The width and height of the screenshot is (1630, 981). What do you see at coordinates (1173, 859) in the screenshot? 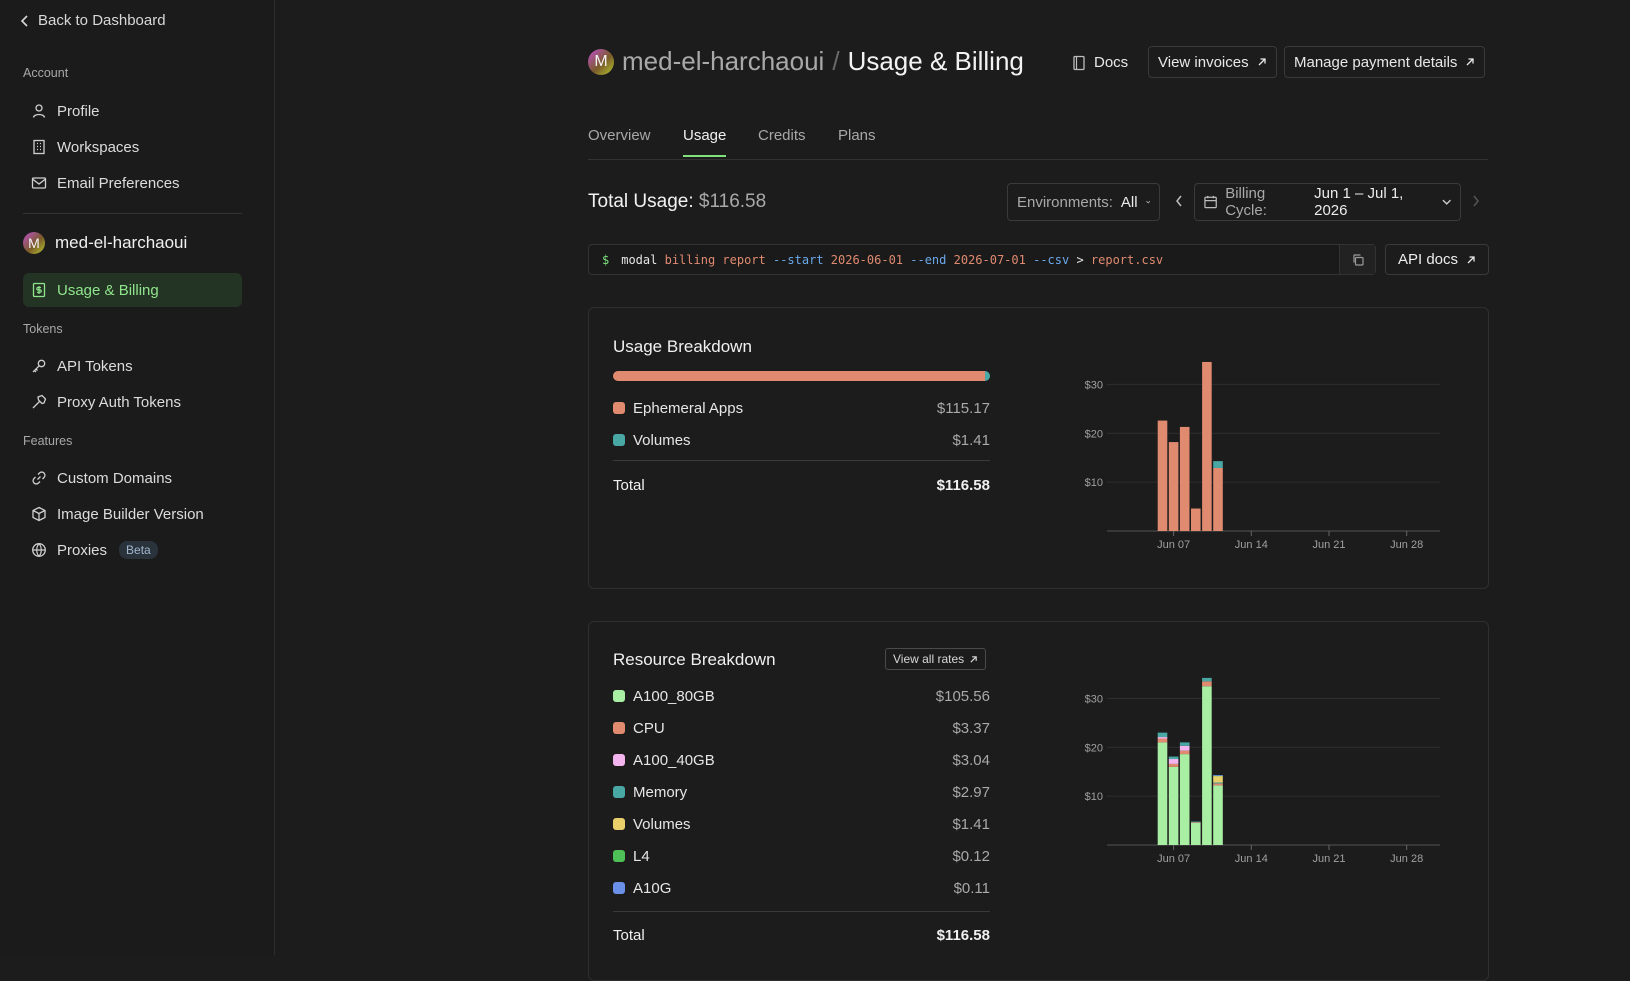
I see `x-tick-label: Jun 07` at bounding box center [1173, 859].